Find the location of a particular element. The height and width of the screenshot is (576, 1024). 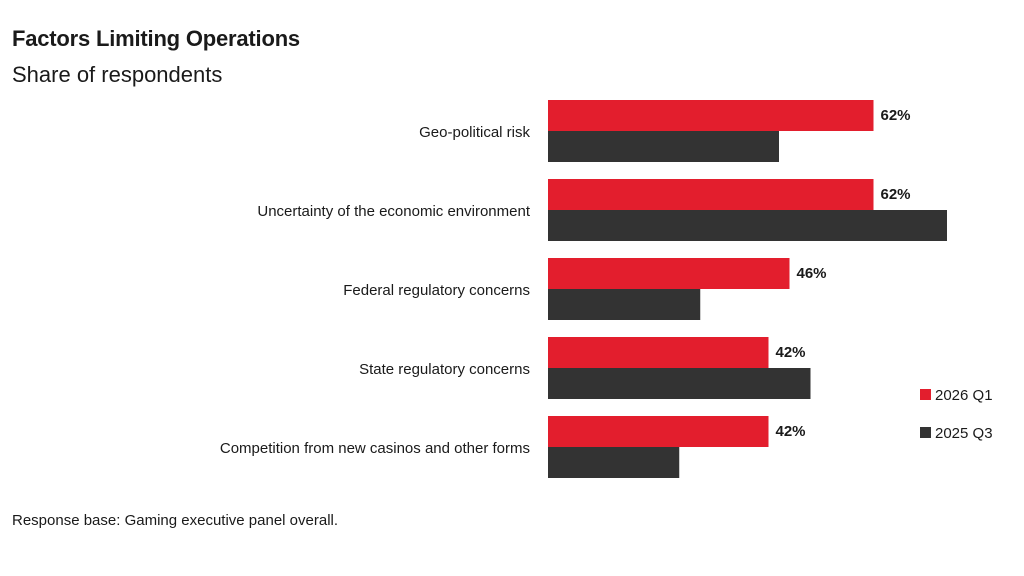

category-label: Uncertainty of the economic environment is located at coordinates (393, 211).